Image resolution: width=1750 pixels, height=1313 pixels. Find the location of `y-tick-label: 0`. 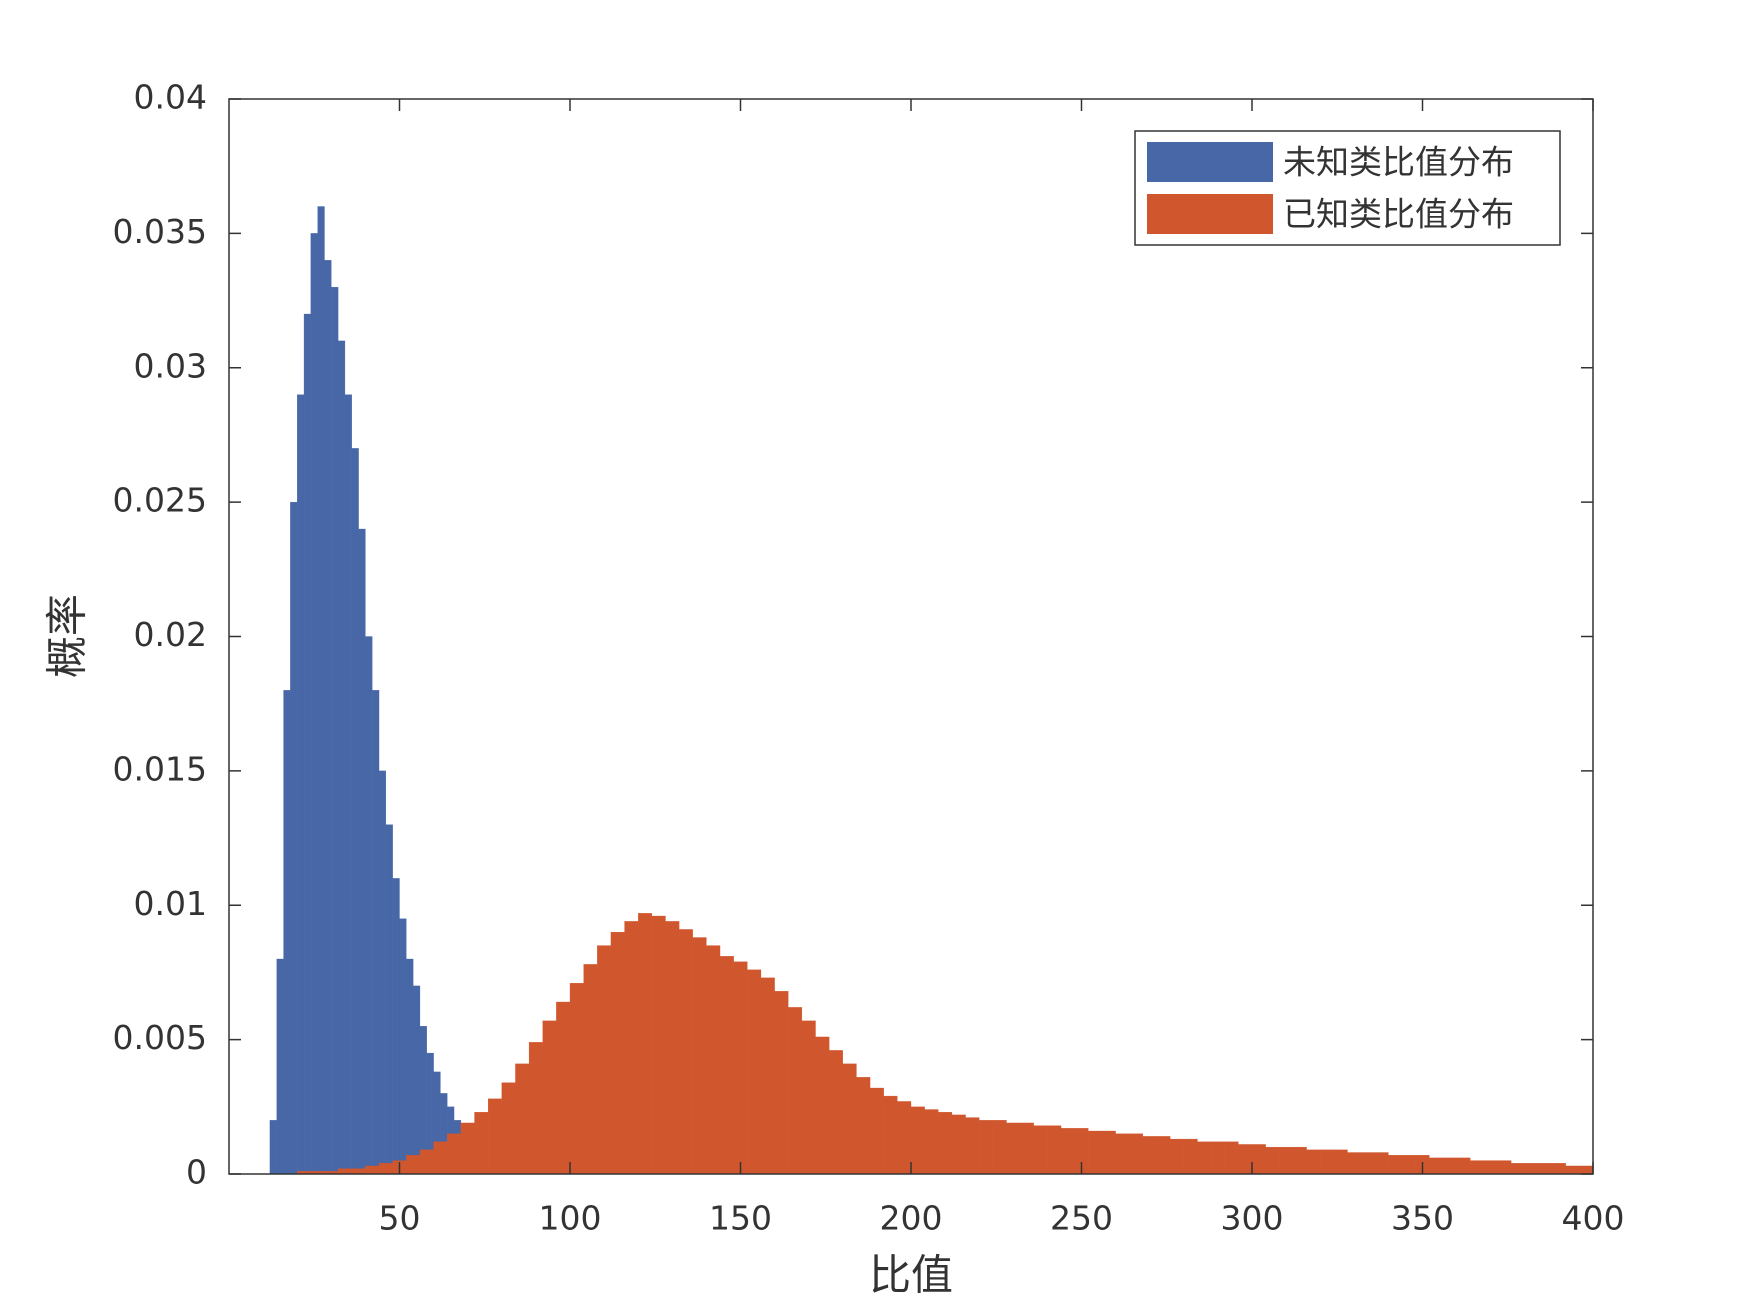

y-tick-label: 0 is located at coordinates (196, 1172).